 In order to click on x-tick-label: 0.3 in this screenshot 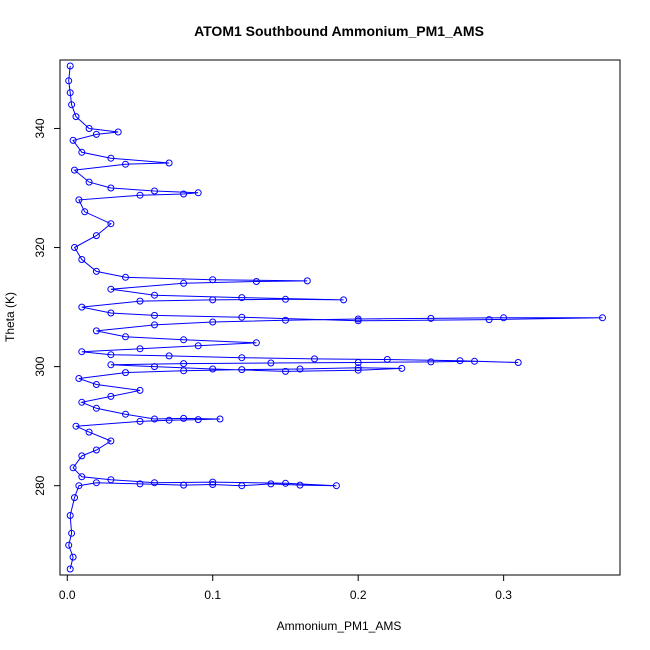, I will do `click(503, 595)`.